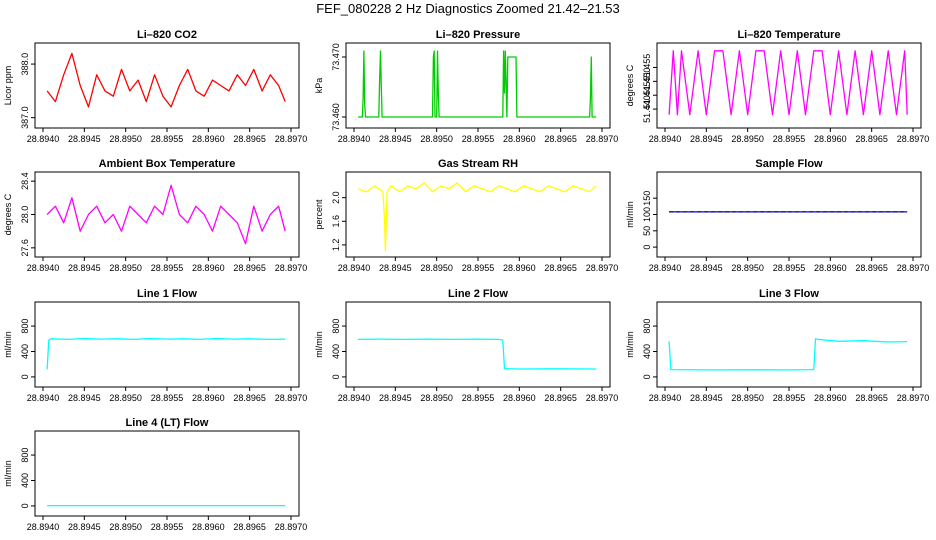 This screenshot has width=936, height=540. What do you see at coordinates (789, 164) in the screenshot?
I see `panel-title: Sample Flow` at bounding box center [789, 164].